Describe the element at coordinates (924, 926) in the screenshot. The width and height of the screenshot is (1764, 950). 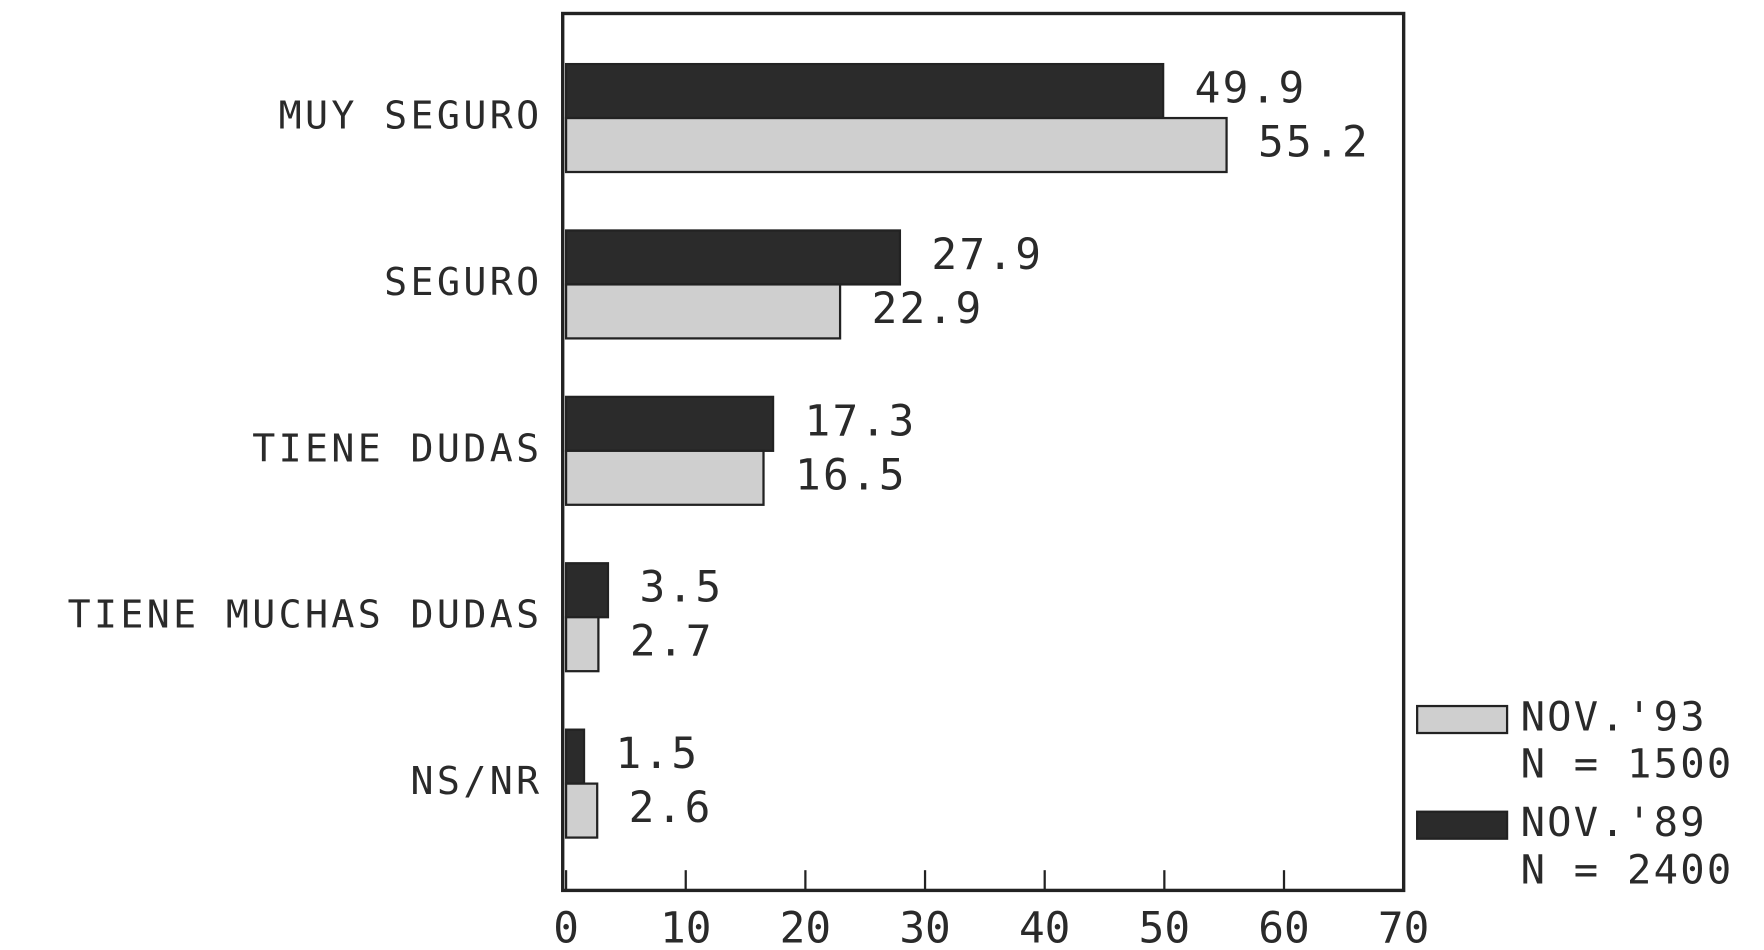
I see `x-tick-label: 30` at that location.